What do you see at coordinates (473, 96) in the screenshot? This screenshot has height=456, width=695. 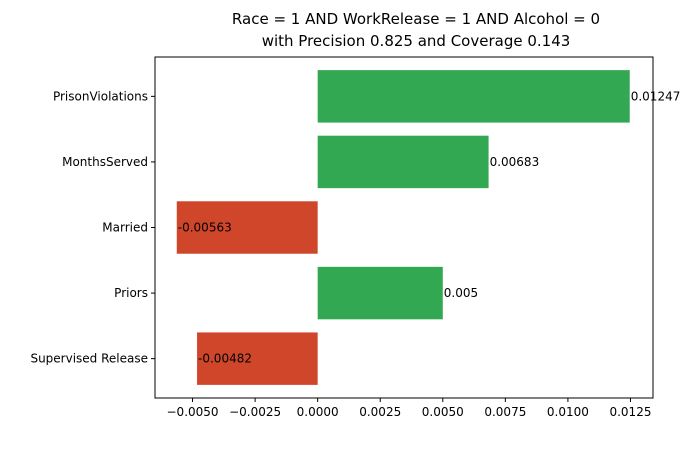 I see `bar-prisonviolations` at bounding box center [473, 96].